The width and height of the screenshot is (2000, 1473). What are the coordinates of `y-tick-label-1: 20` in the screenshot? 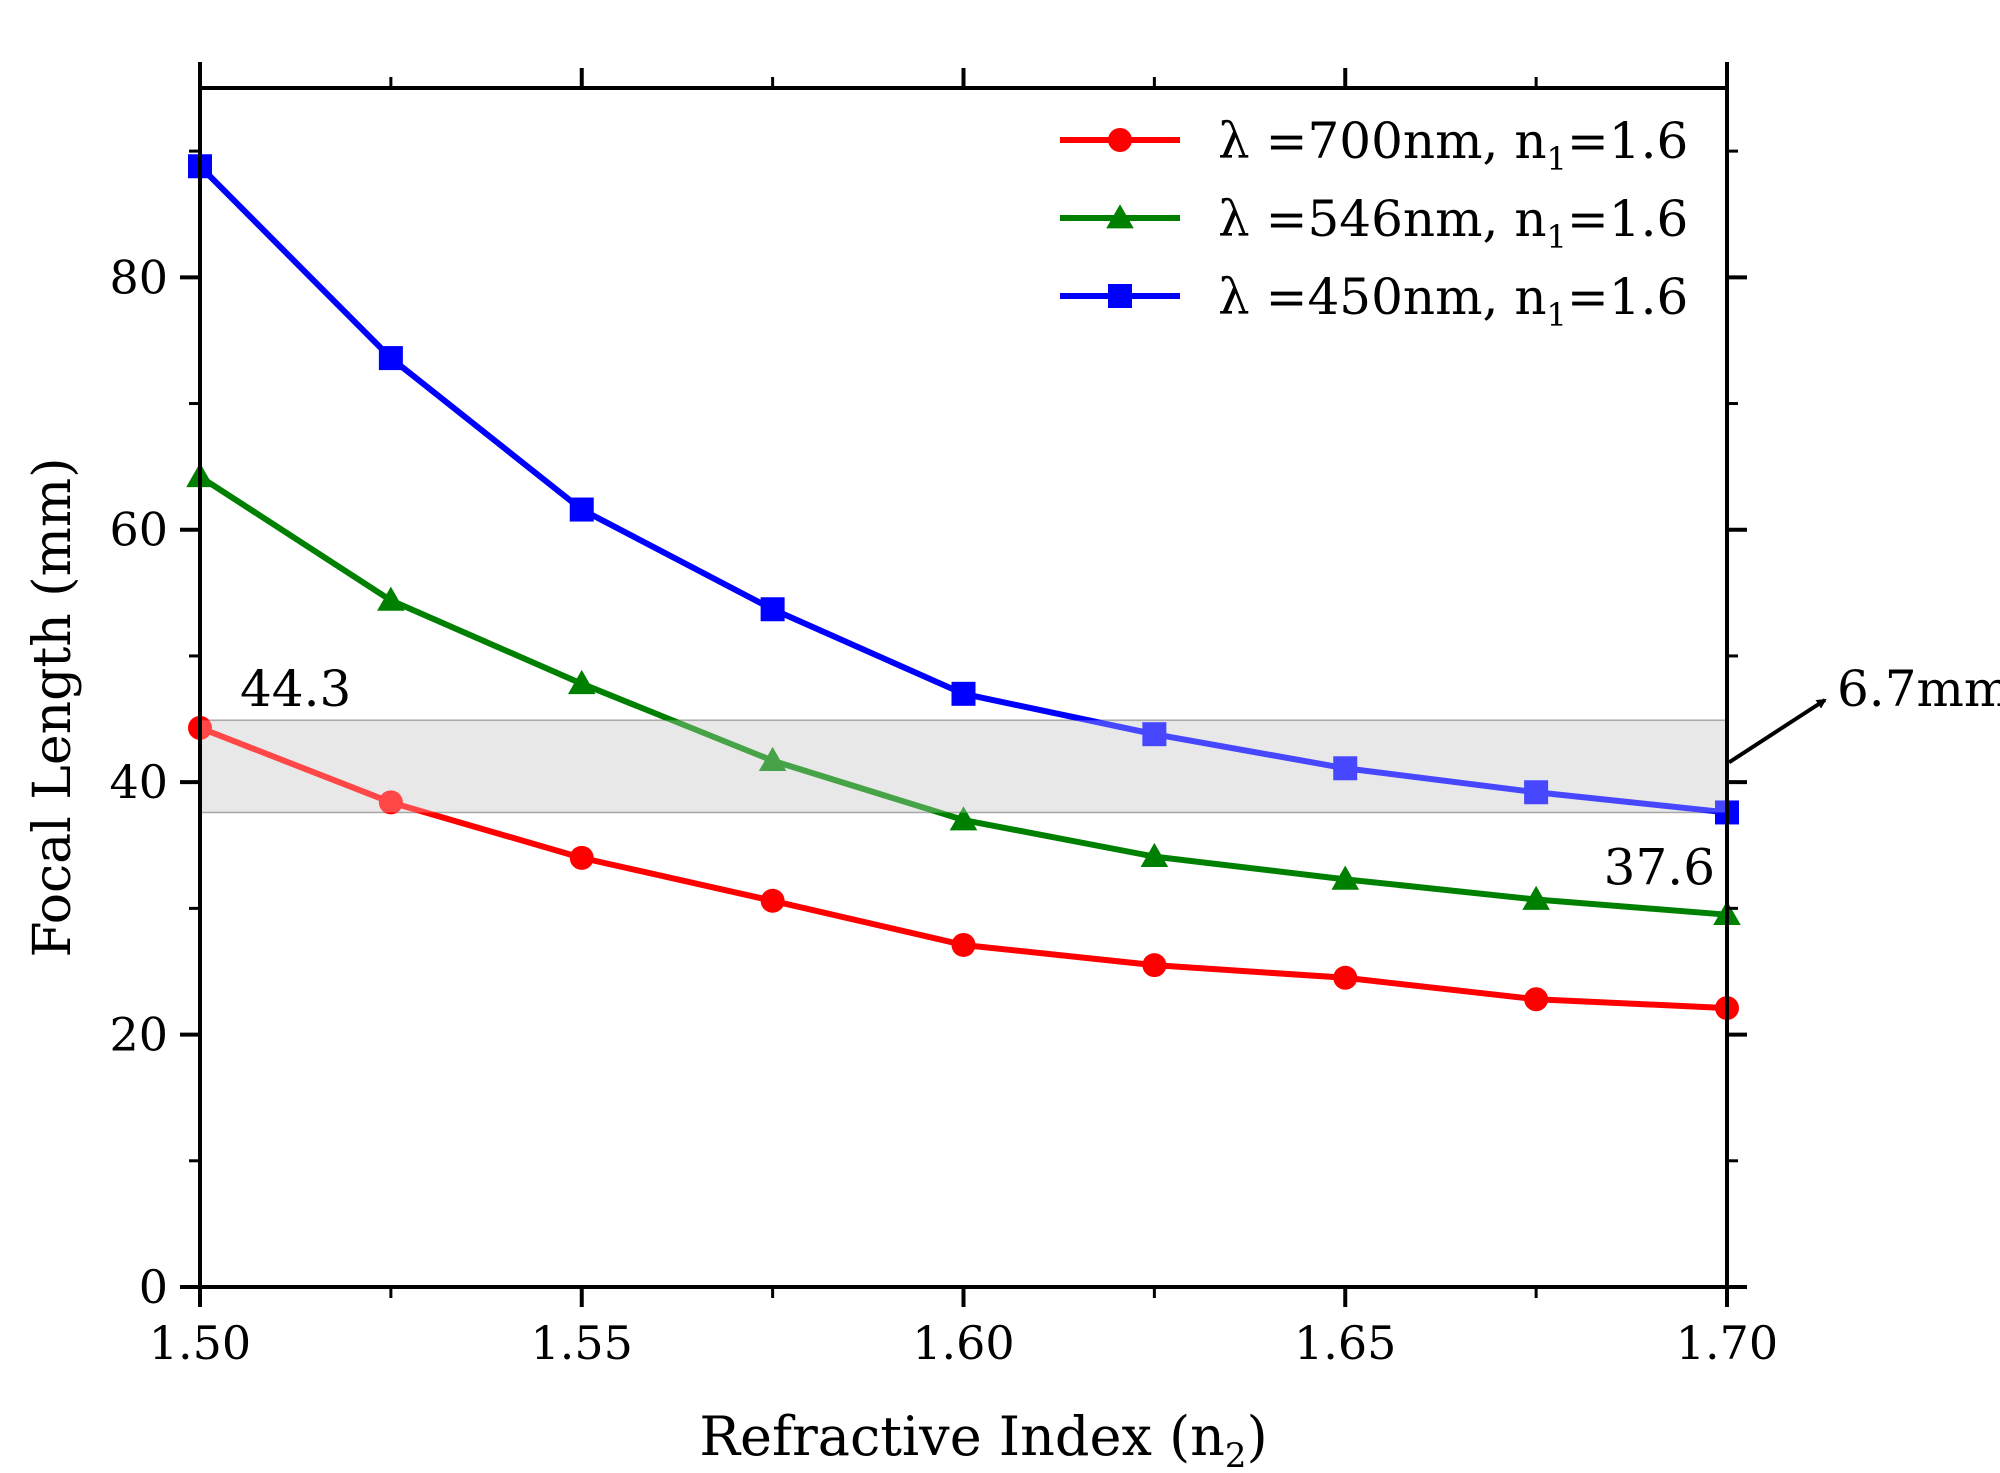 It's located at (138, 1035).